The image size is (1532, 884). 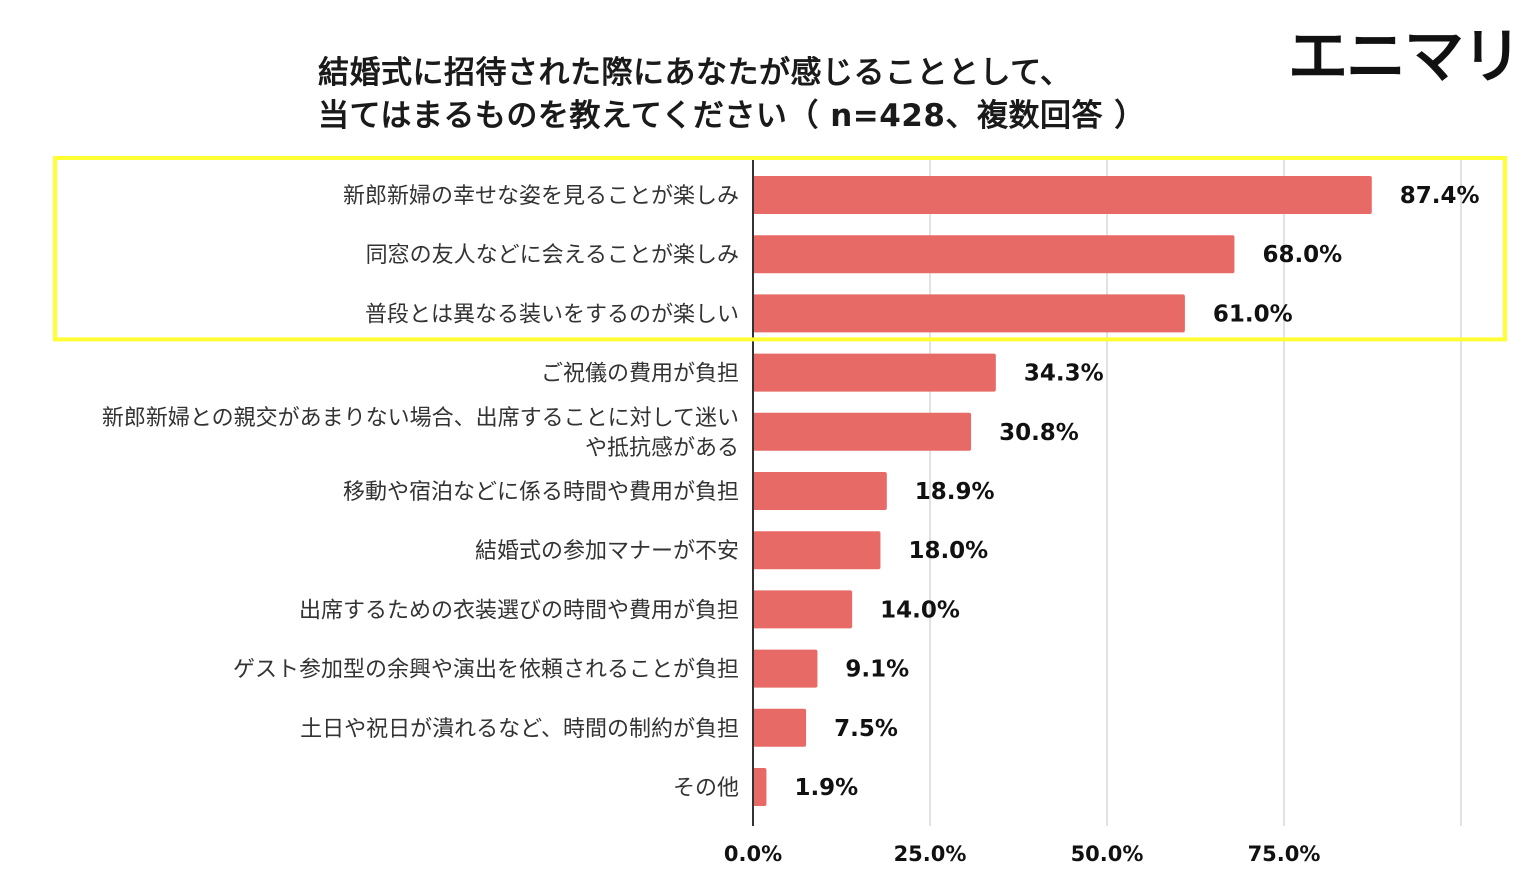 What do you see at coordinates (866, 729) in the screenshot?
I see `data-label: 7.5%` at bounding box center [866, 729].